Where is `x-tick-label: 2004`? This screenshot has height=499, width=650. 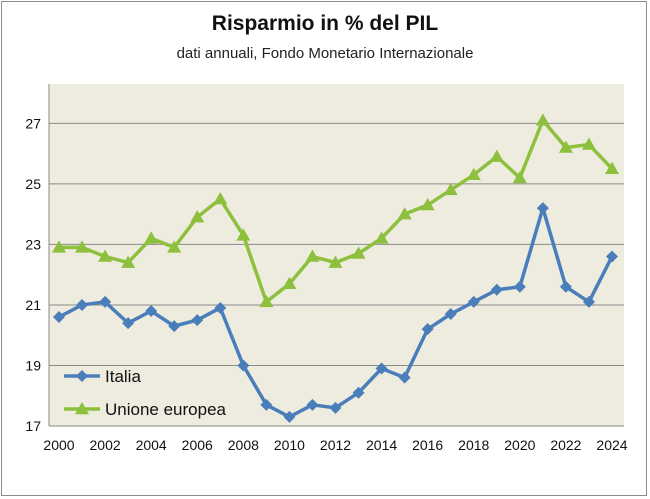
x-tick-label: 2004 is located at coordinates (151, 445).